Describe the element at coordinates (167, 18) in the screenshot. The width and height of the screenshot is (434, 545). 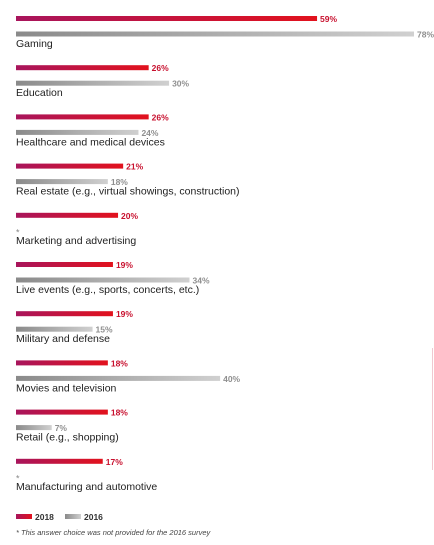
I see `bar-2018-gaming` at that location.